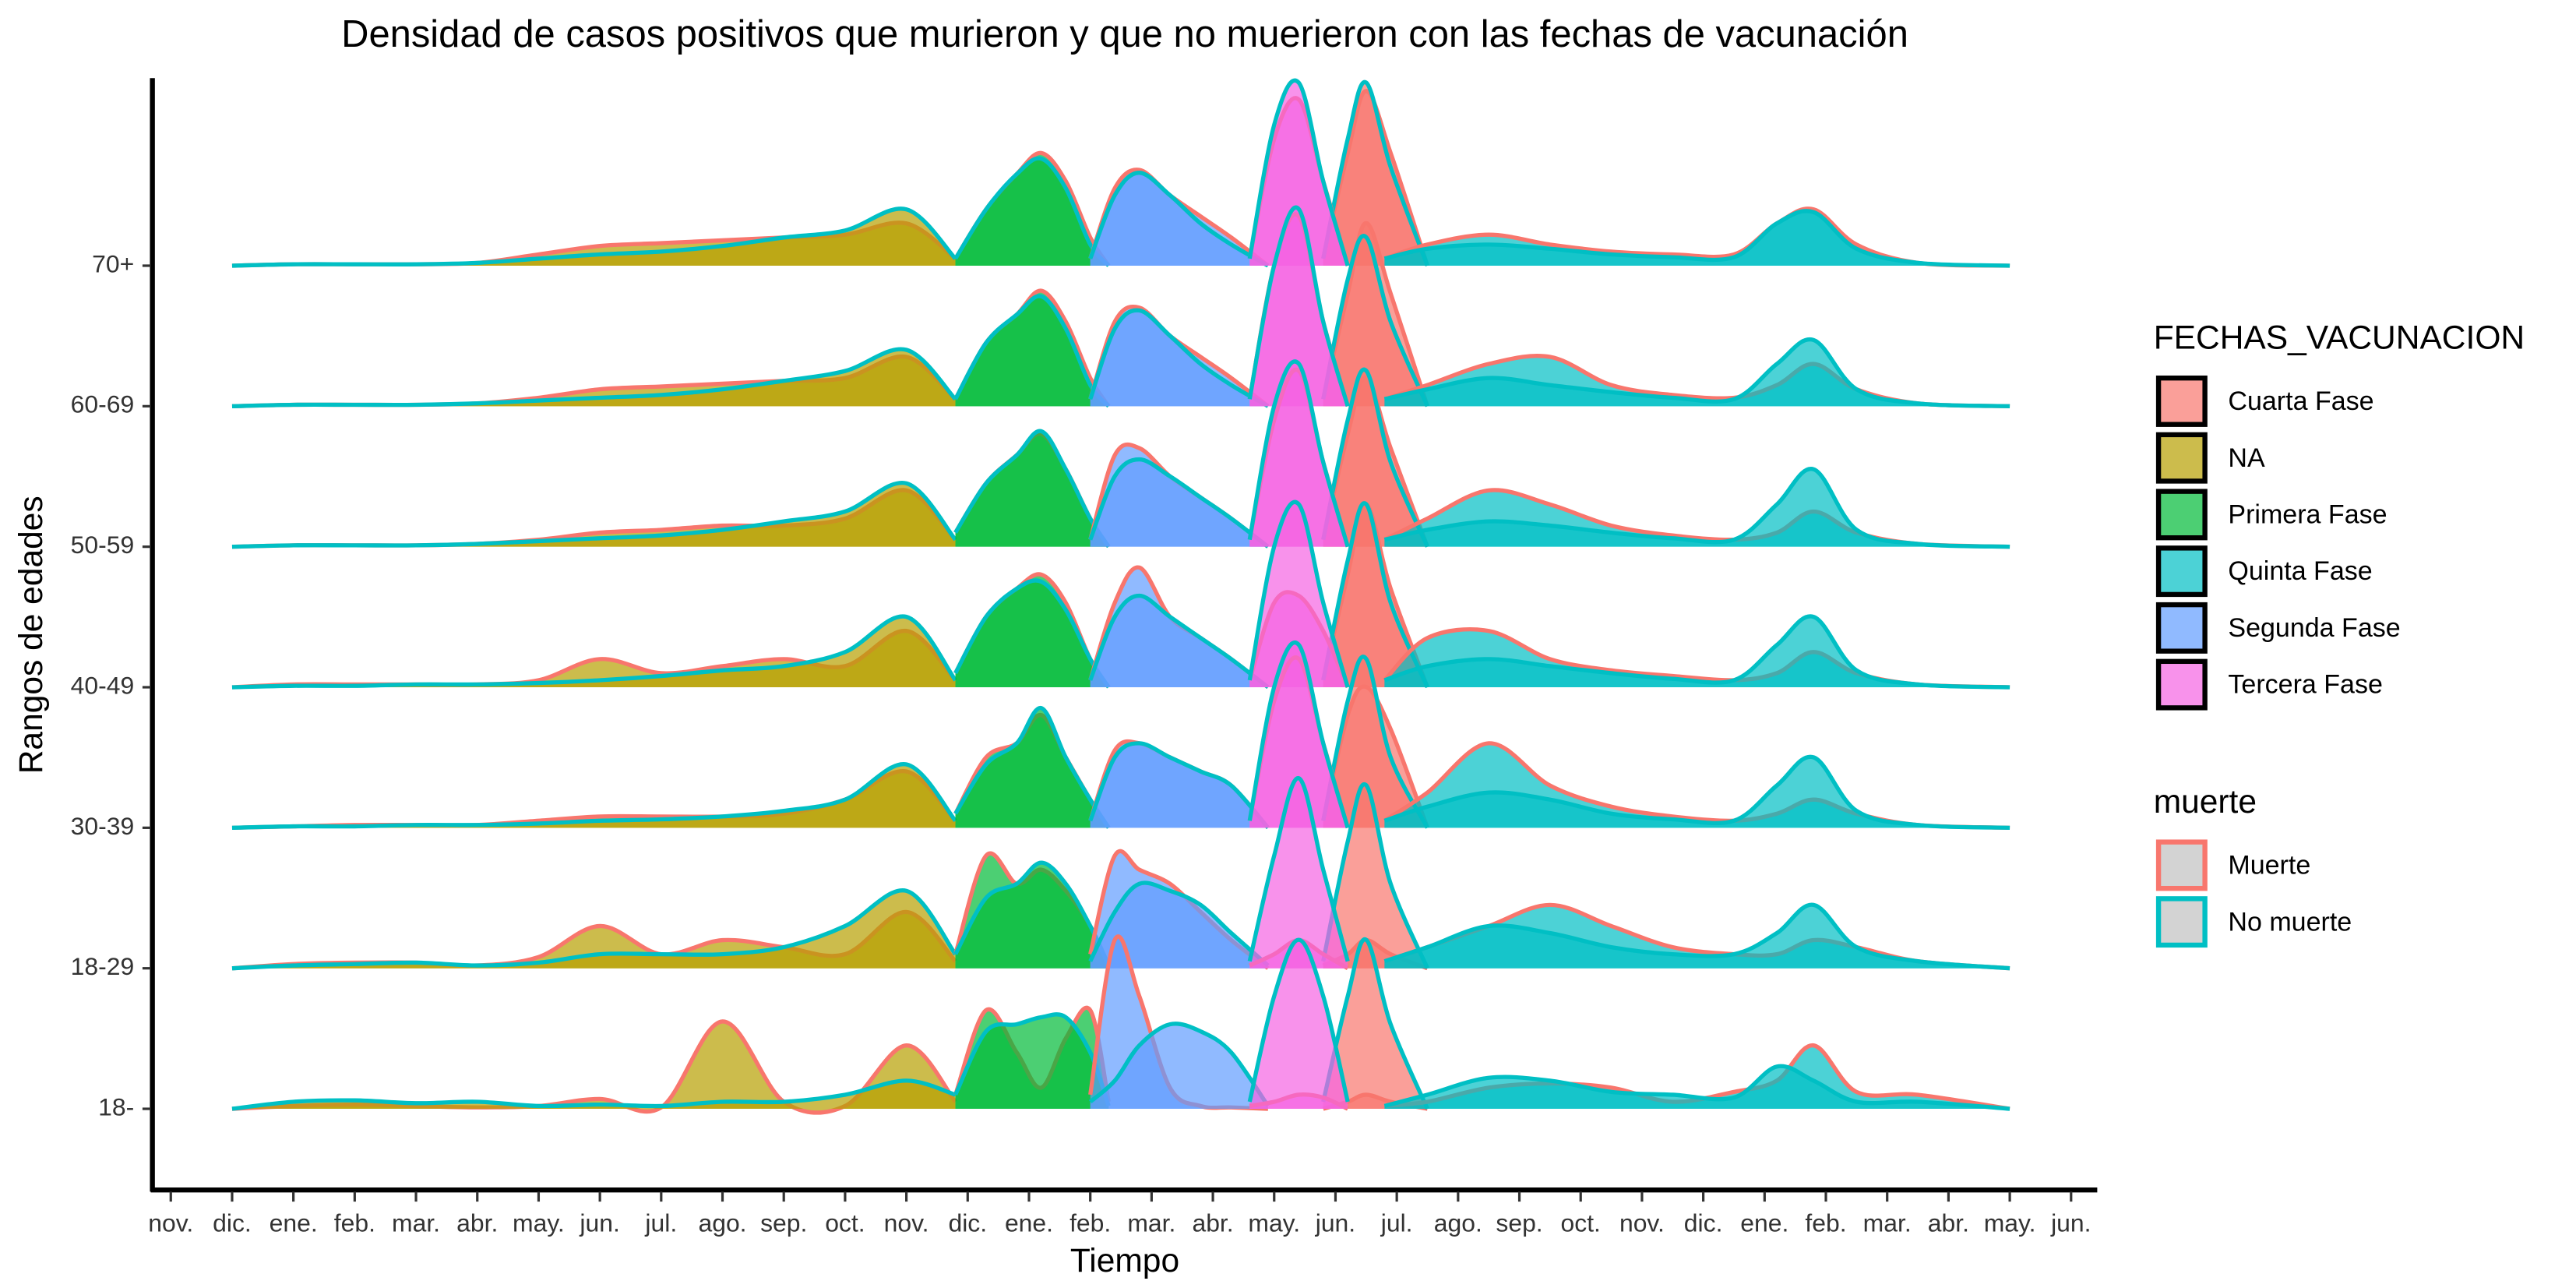 The image size is (2576, 1288). I want to click on legend-title: muerte, so click(2205, 801).